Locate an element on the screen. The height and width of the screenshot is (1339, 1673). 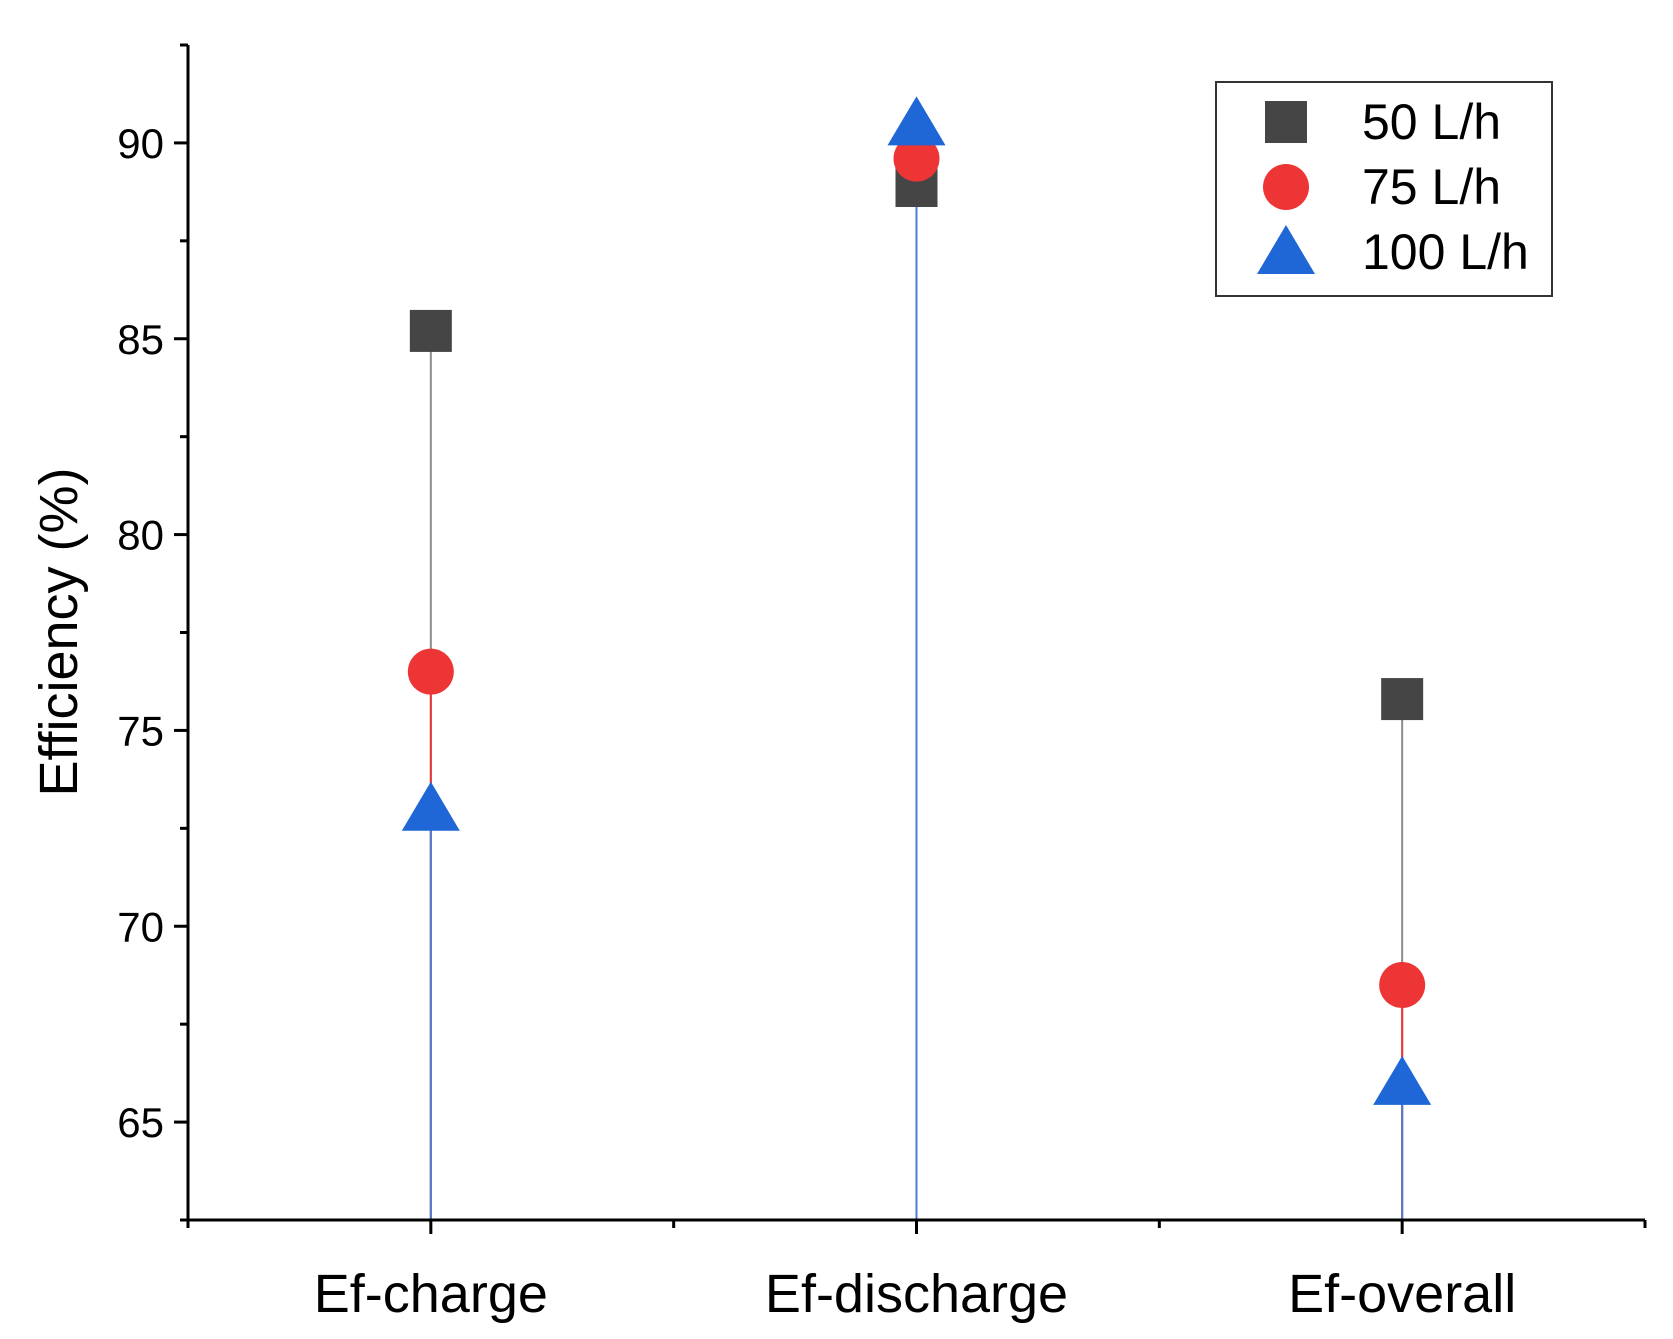
y-tick-label: 85 is located at coordinates (140, 339).